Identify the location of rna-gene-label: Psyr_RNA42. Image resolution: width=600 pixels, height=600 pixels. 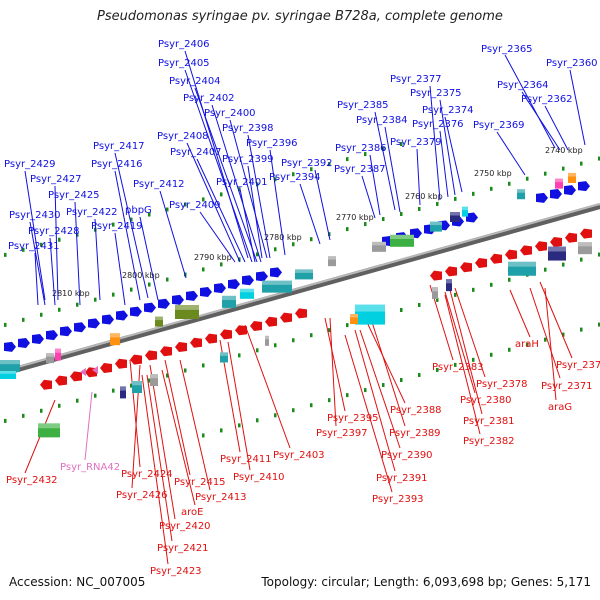
(90, 467).